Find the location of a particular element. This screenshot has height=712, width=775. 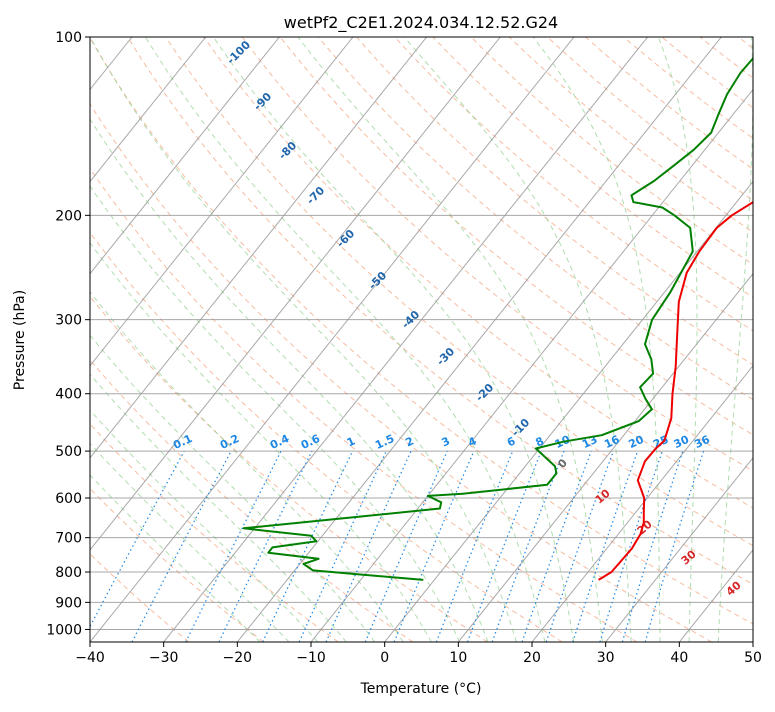

y-tick-label: 700 is located at coordinates (68, 539).